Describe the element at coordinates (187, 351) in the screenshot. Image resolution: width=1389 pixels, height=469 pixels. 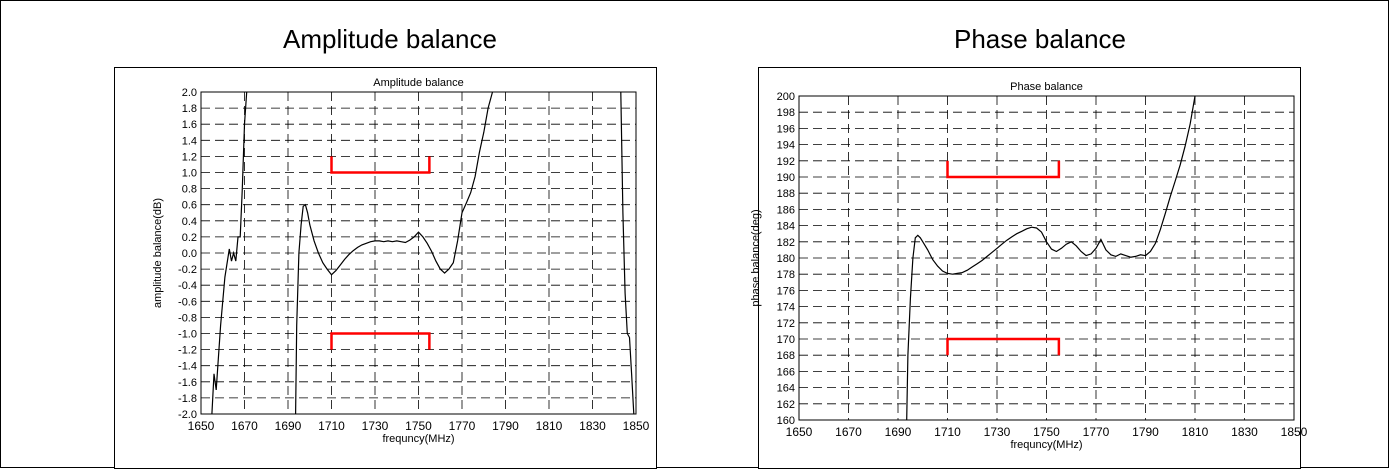
I see `y-tick-label: -1.2` at that location.